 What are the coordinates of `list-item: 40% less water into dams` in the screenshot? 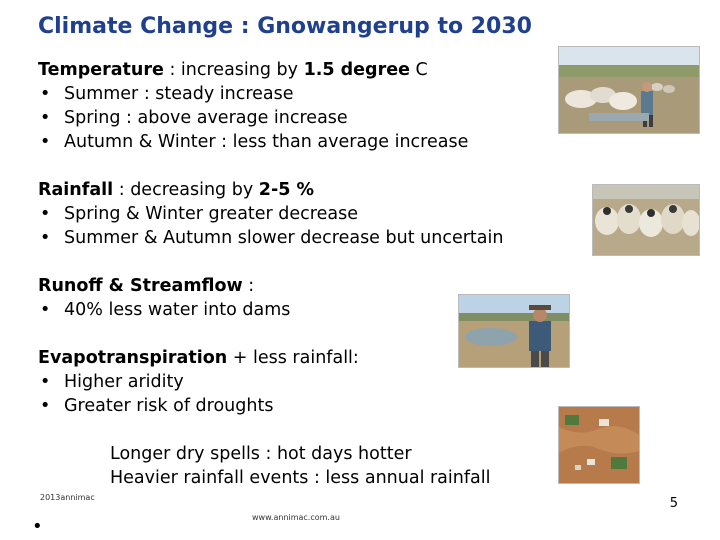 It's located at (164, 310).